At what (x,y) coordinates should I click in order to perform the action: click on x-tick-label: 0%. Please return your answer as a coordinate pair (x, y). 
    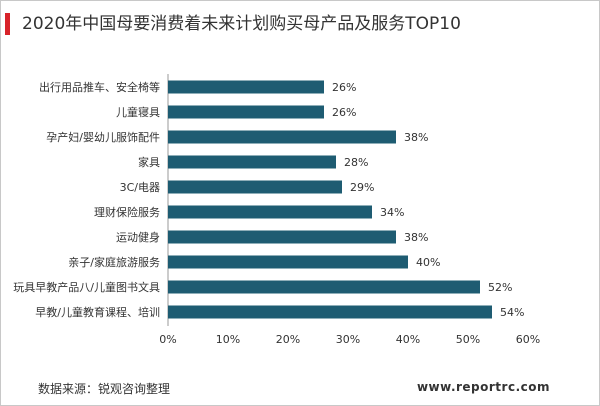
    Looking at the image, I should click on (167, 339).